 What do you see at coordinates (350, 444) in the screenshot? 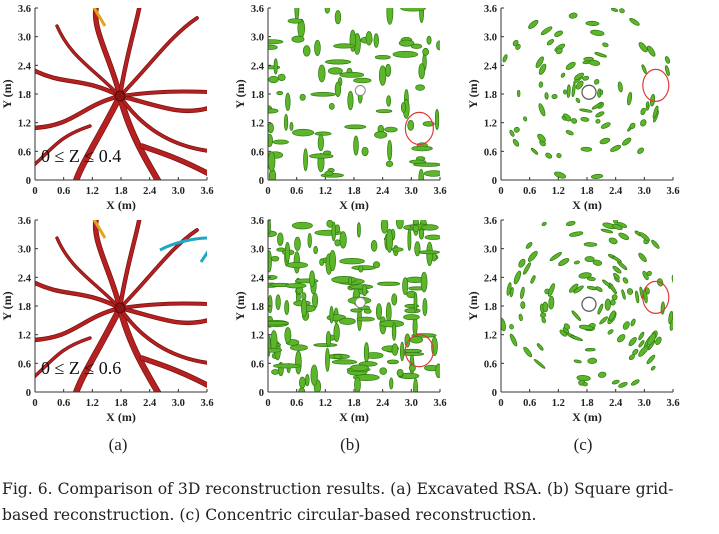
I see `panel-label-b: (b)` at bounding box center [350, 444].